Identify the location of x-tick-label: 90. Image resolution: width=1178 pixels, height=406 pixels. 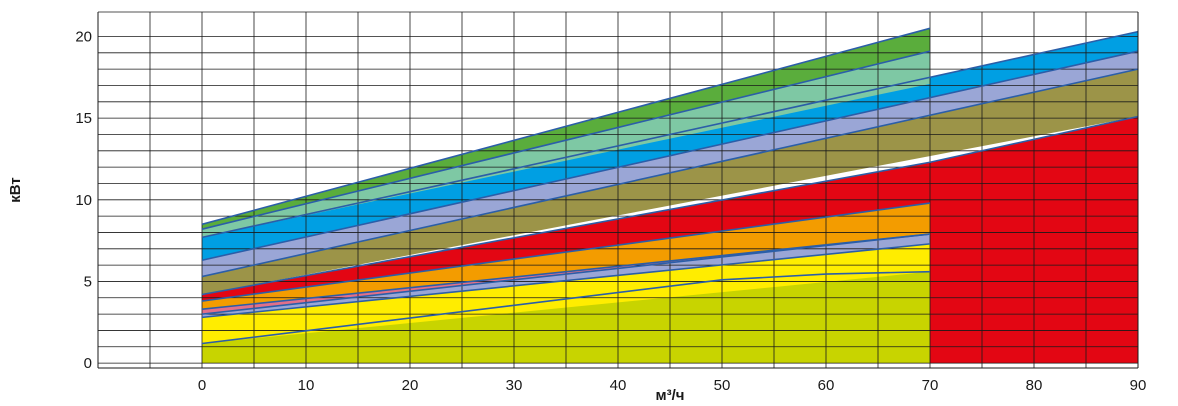
(1138, 385).